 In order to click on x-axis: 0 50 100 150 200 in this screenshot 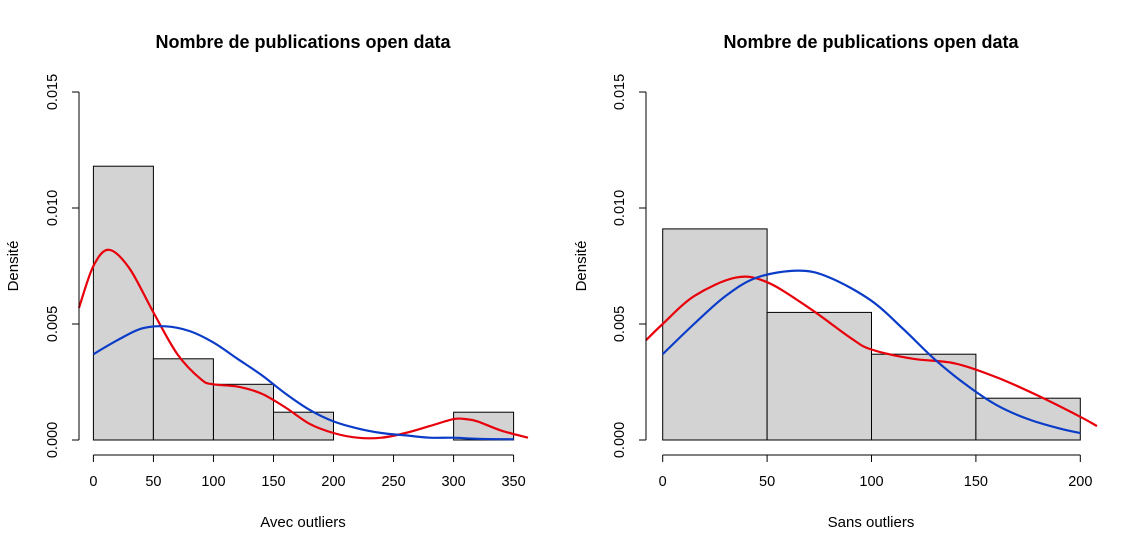, I will do `click(875, 472)`.